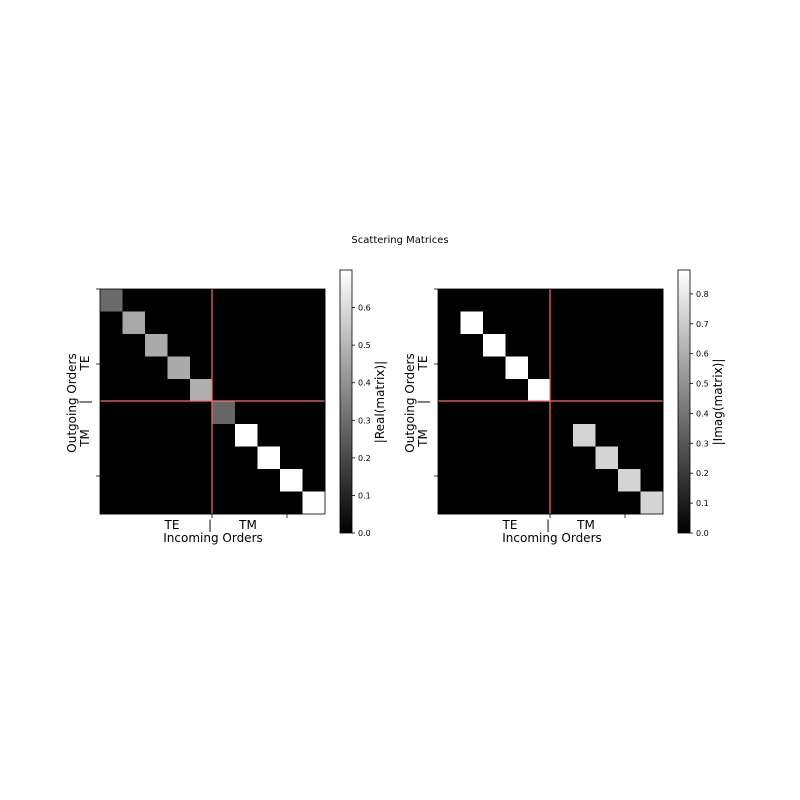  Describe the element at coordinates (702, 413) in the screenshot. I see `imag-colorbar-tick-label: 0.4` at that location.